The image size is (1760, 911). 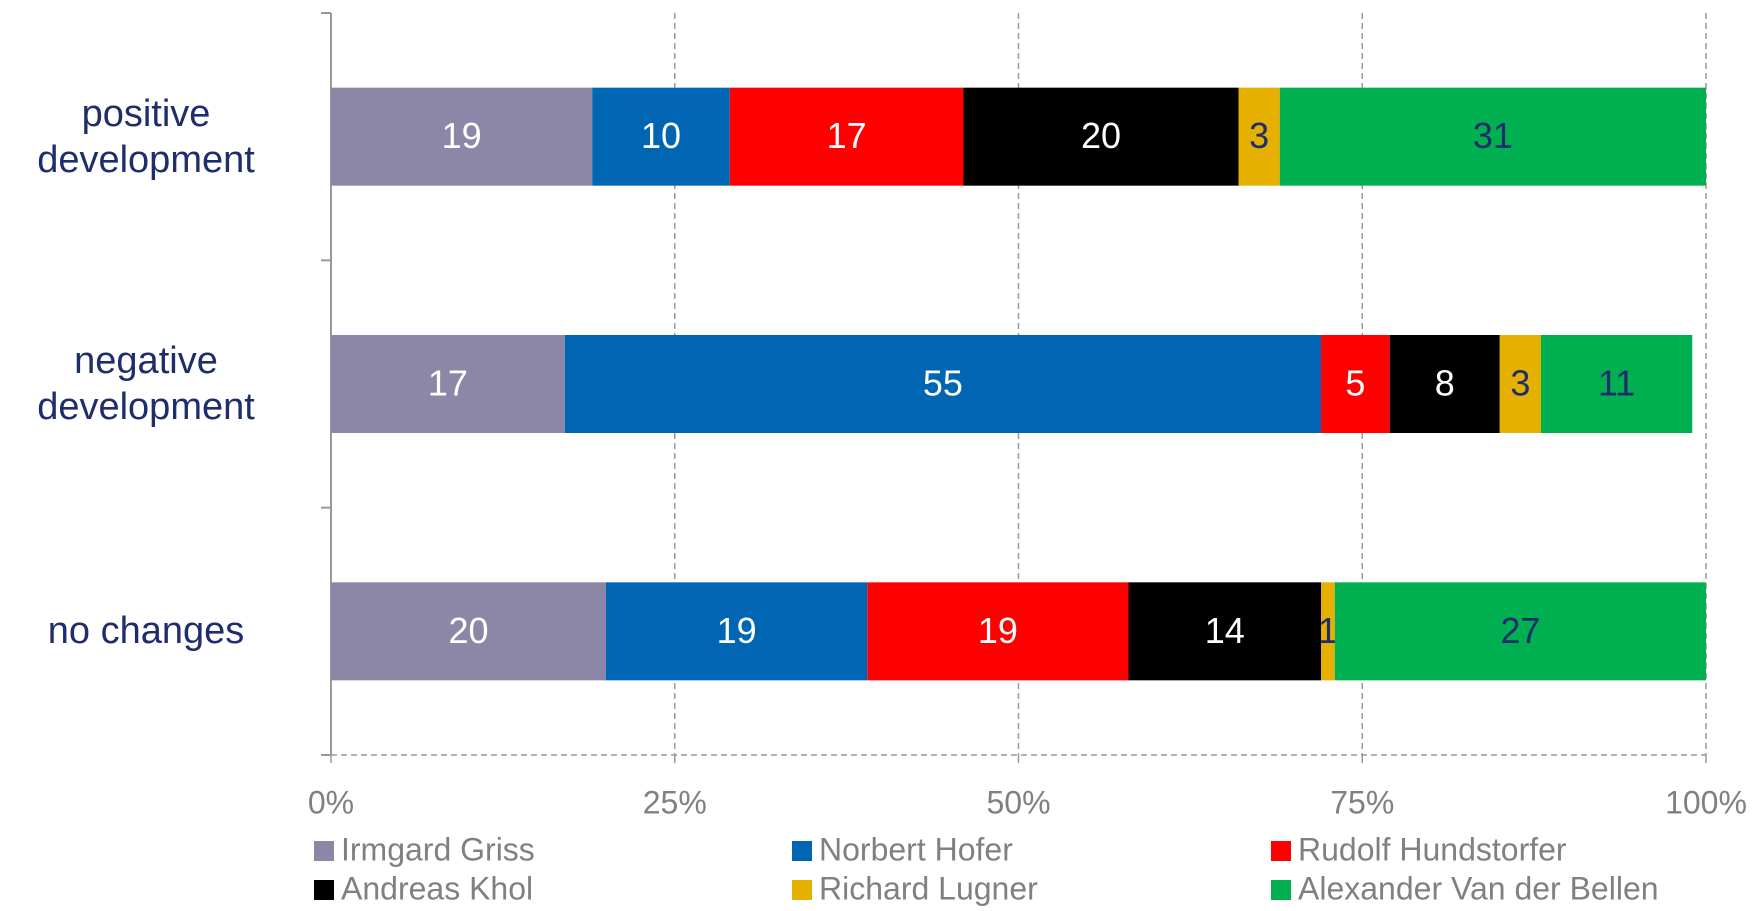 What do you see at coordinates (1478, 888) in the screenshot?
I see `legend-label: Alexander Van der Bellen` at bounding box center [1478, 888].